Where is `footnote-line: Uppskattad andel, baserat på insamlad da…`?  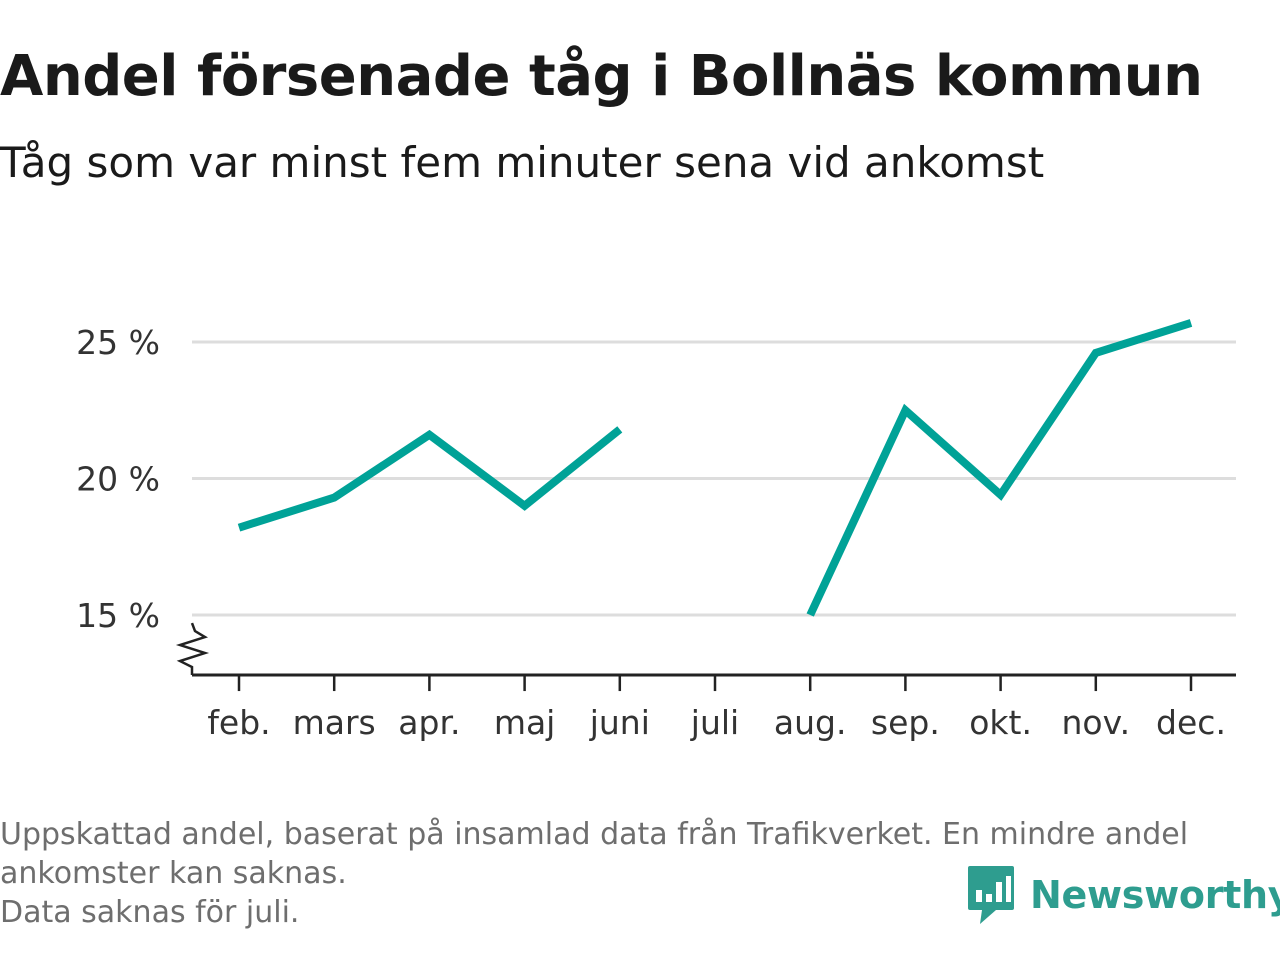 footnote-line: Uppskattad andel, baserat på insamlad da… is located at coordinates (594, 834).